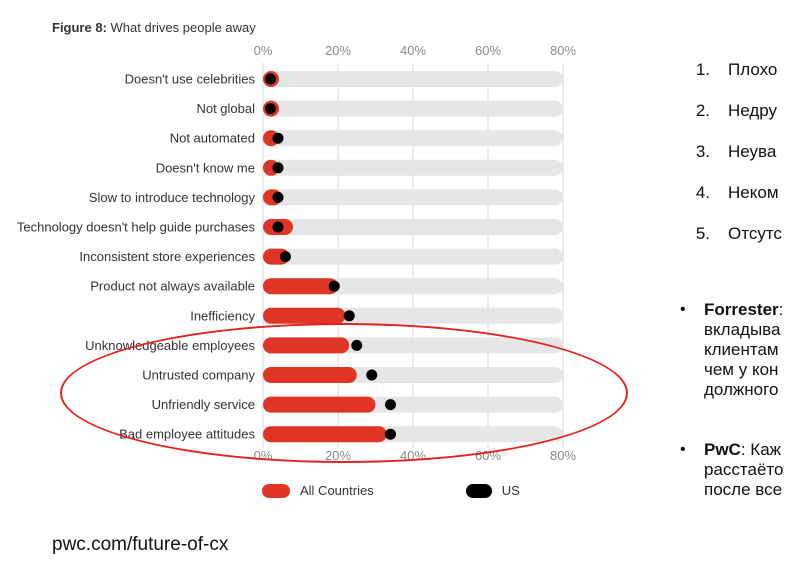 The width and height of the screenshot is (787, 566). What do you see at coordinates (167, 256) in the screenshot?
I see `category-label: Inconsistent store experiences` at bounding box center [167, 256].